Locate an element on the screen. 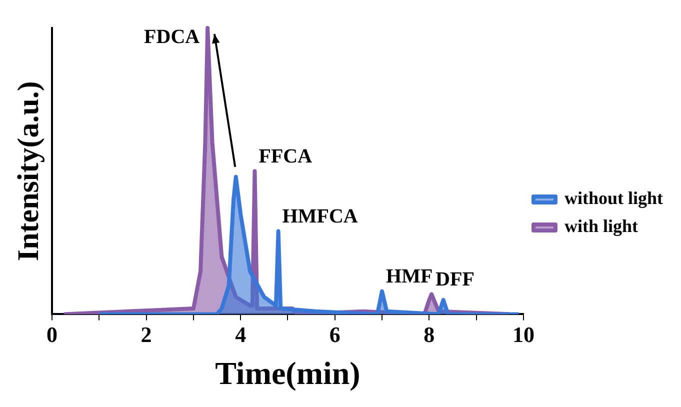  x-tick-label: 2 is located at coordinates (146, 335).